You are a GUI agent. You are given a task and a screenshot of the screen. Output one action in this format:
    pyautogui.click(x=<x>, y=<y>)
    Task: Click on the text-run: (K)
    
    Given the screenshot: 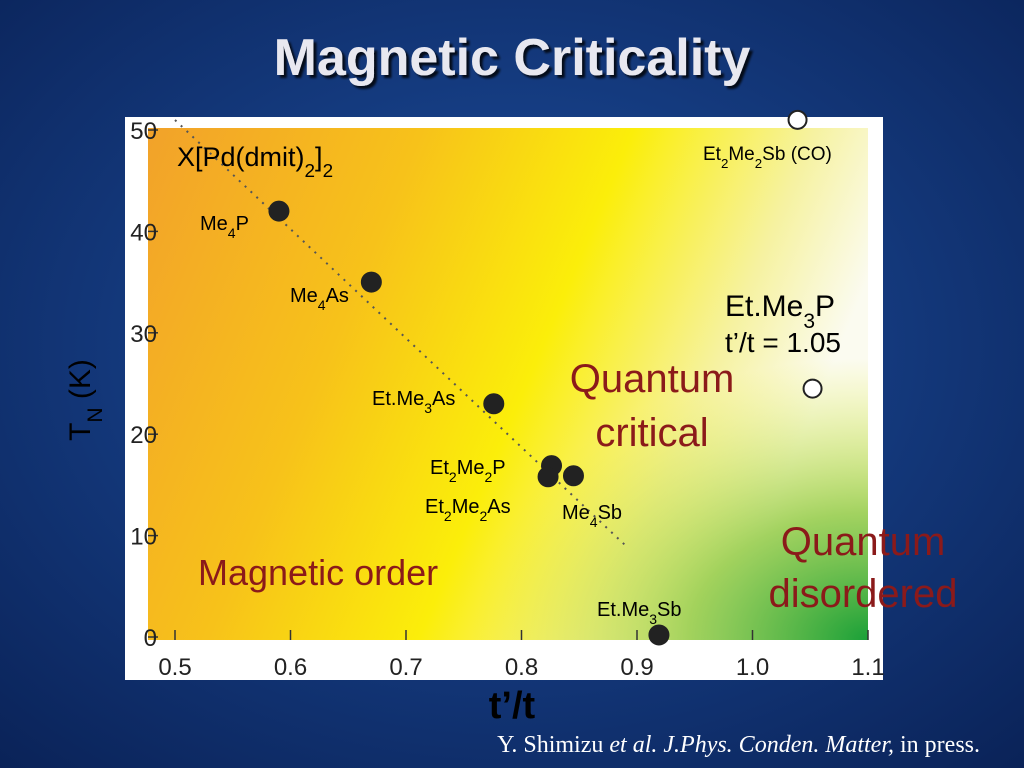 What is the action you would take?
    pyautogui.click(x=80, y=383)
    